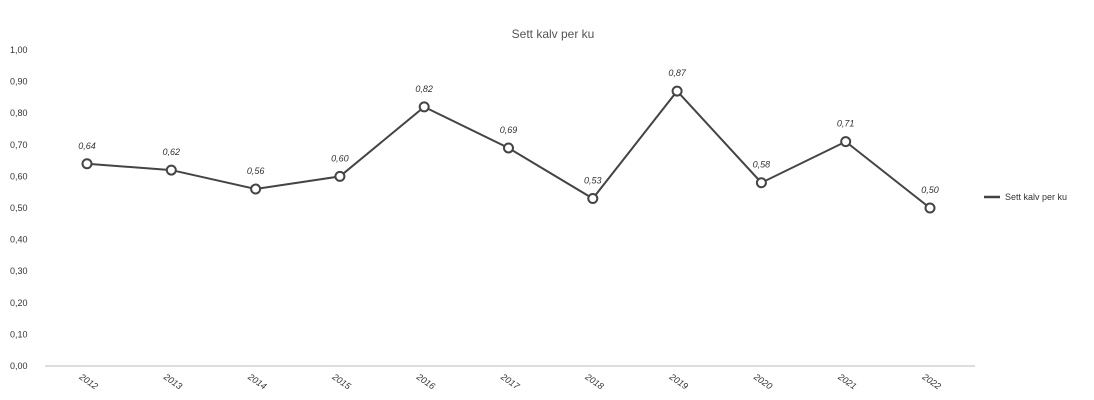  I want to click on chart-title: Sett kalv per ku, so click(553, 34).